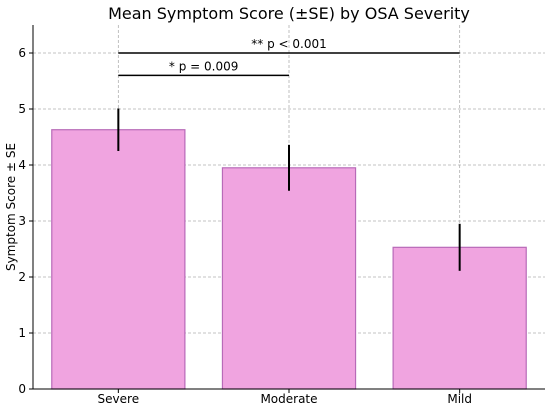 The image size is (550, 404). I want to click on x-tick-label: Severe, so click(119, 398).